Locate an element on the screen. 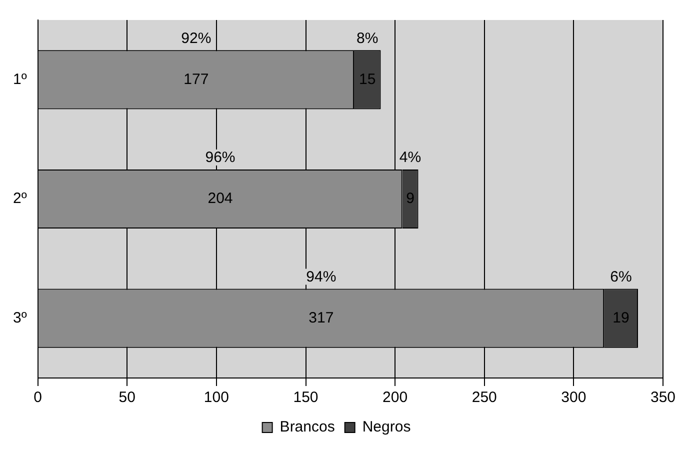 The width and height of the screenshot is (688, 450). annotation: 96% is located at coordinates (220, 157).